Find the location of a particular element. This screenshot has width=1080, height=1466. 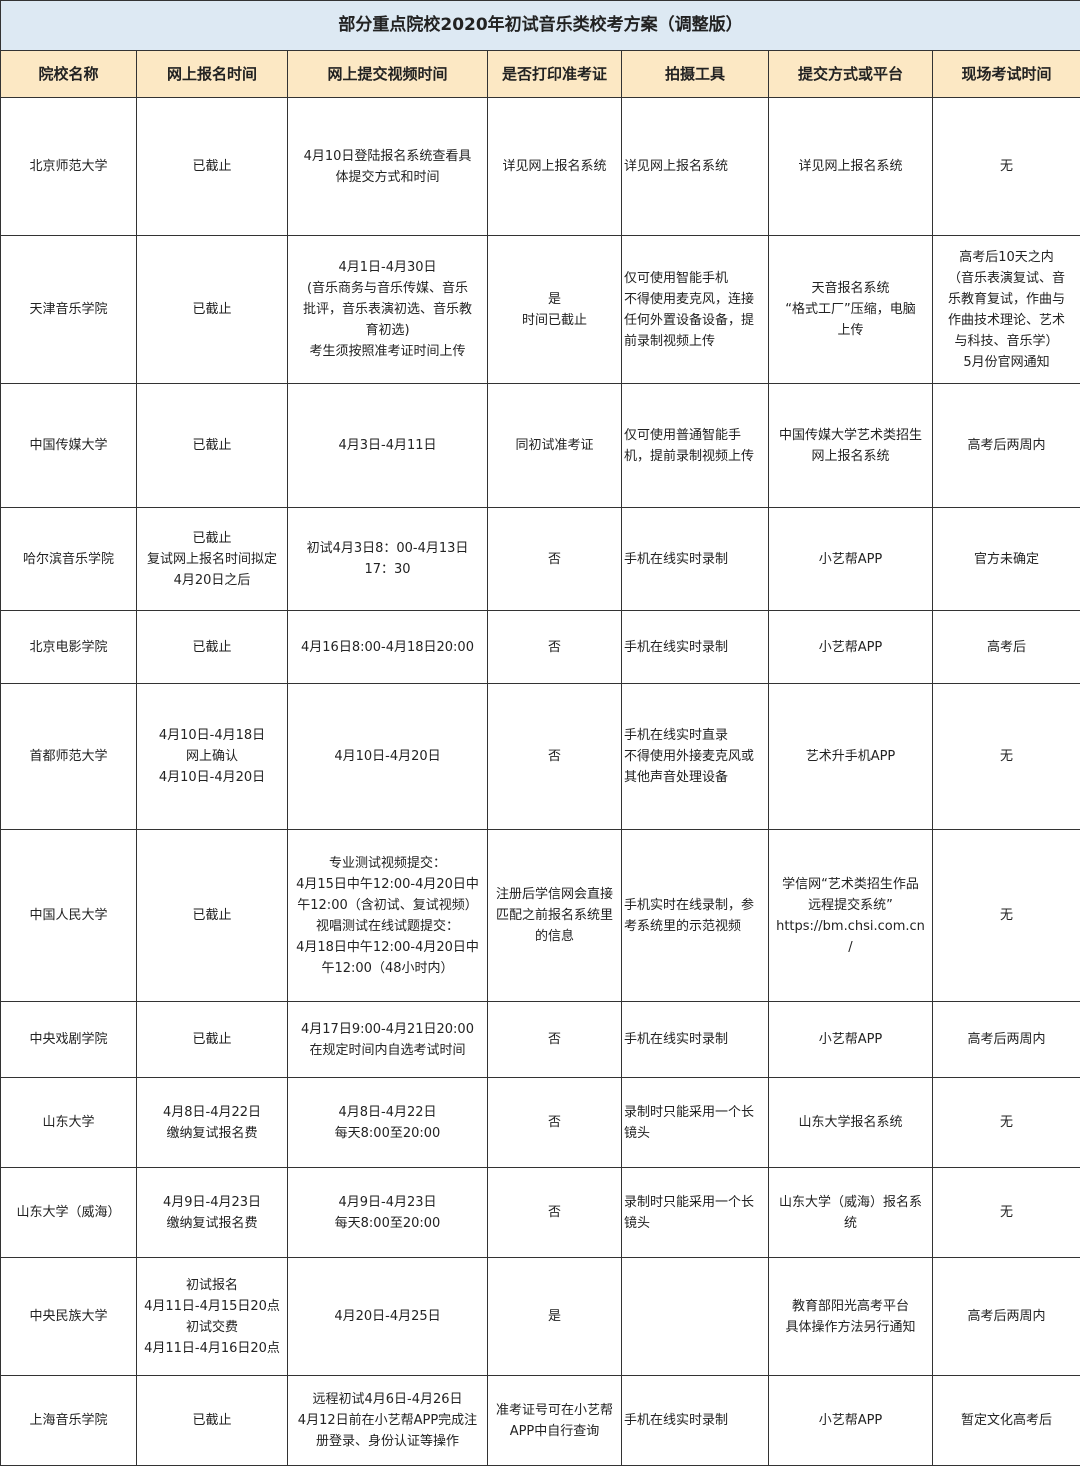

table-cell: 4月10日-4月18日 网上确认 4月10日-4月20日 is located at coordinates (212, 757).